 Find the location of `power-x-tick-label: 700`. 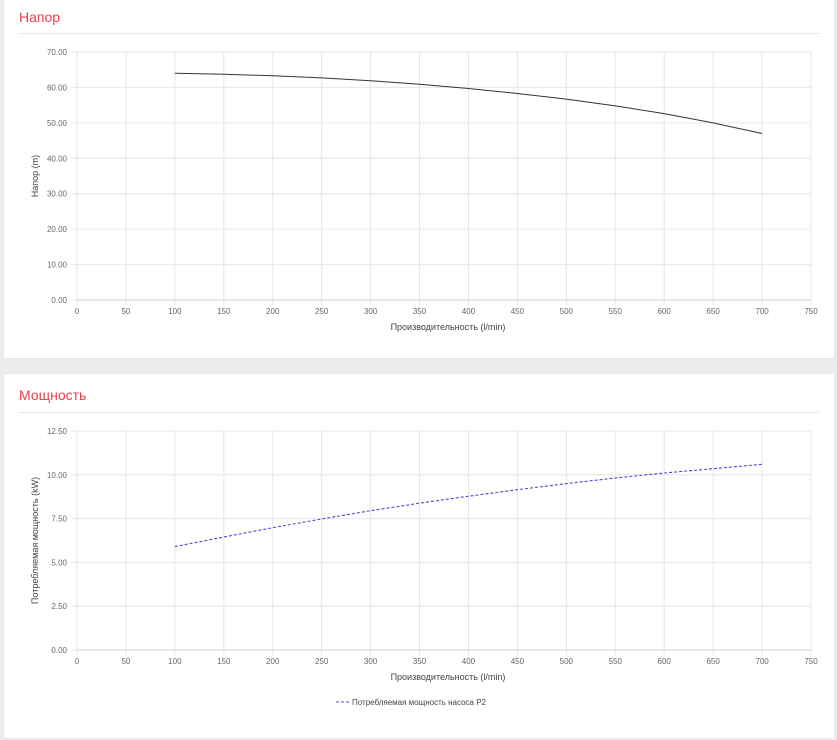

power-x-tick-label: 700 is located at coordinates (762, 661).